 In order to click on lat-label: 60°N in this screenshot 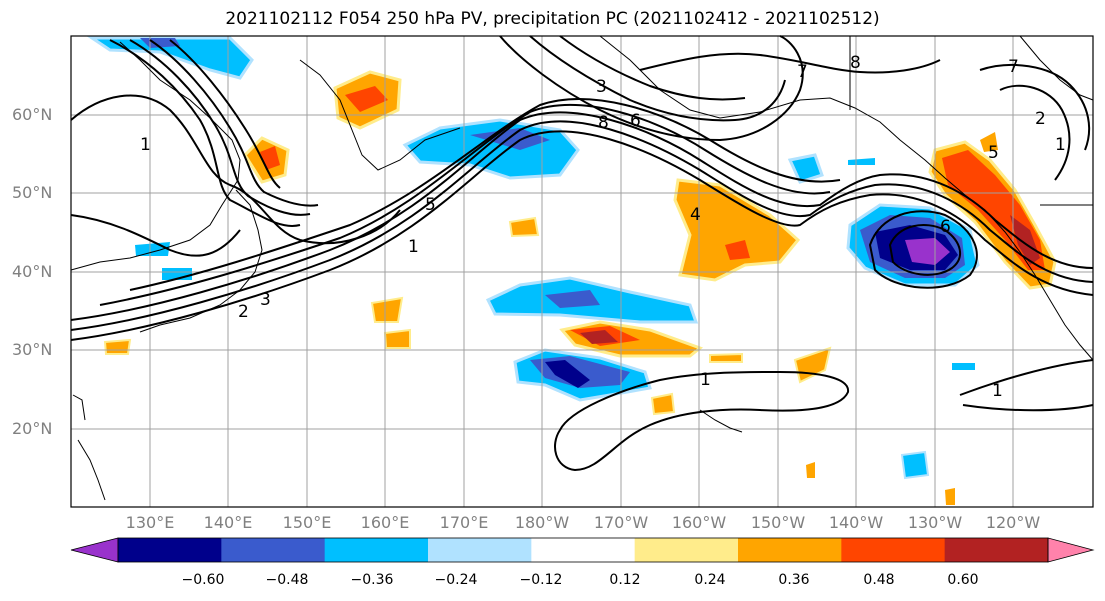, I will do `click(32, 114)`.